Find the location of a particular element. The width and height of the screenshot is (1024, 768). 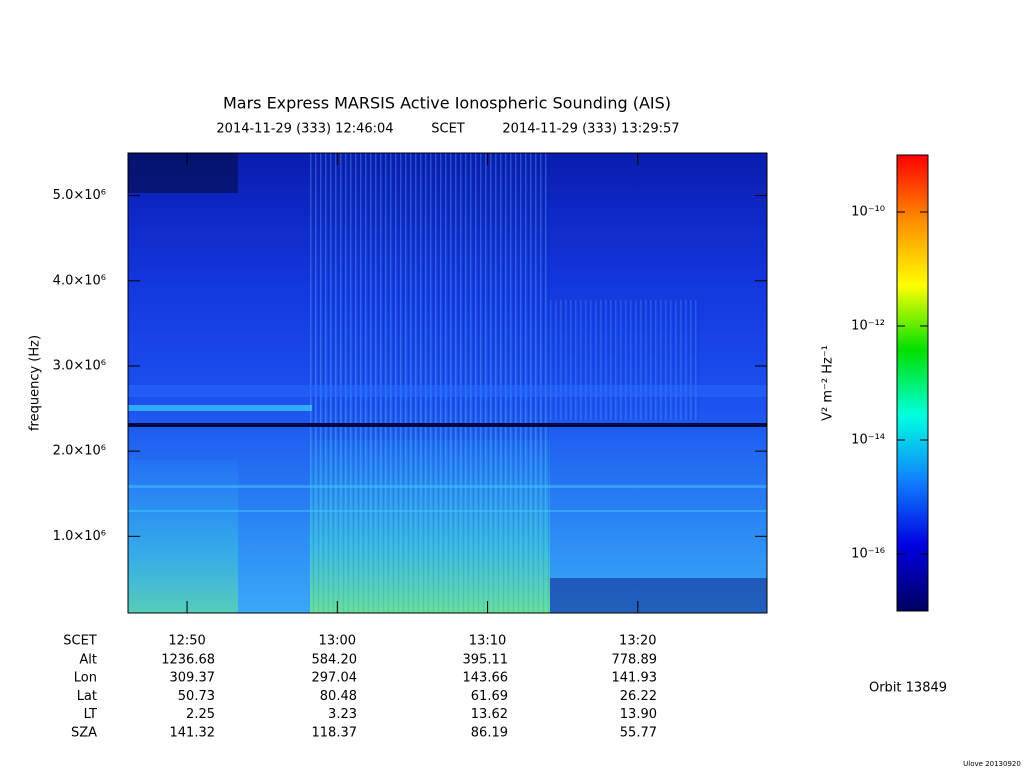

colorbar-tick-label: 10⁻¹⁴ is located at coordinates (868, 440).